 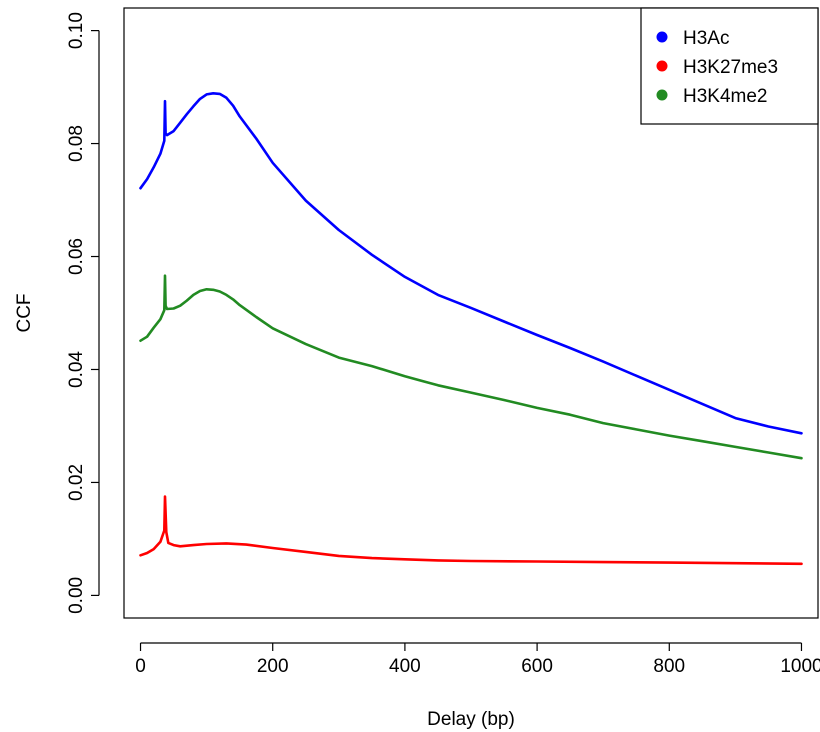 What do you see at coordinates (76, 369) in the screenshot?
I see `y-tick-label: 0.04` at bounding box center [76, 369].